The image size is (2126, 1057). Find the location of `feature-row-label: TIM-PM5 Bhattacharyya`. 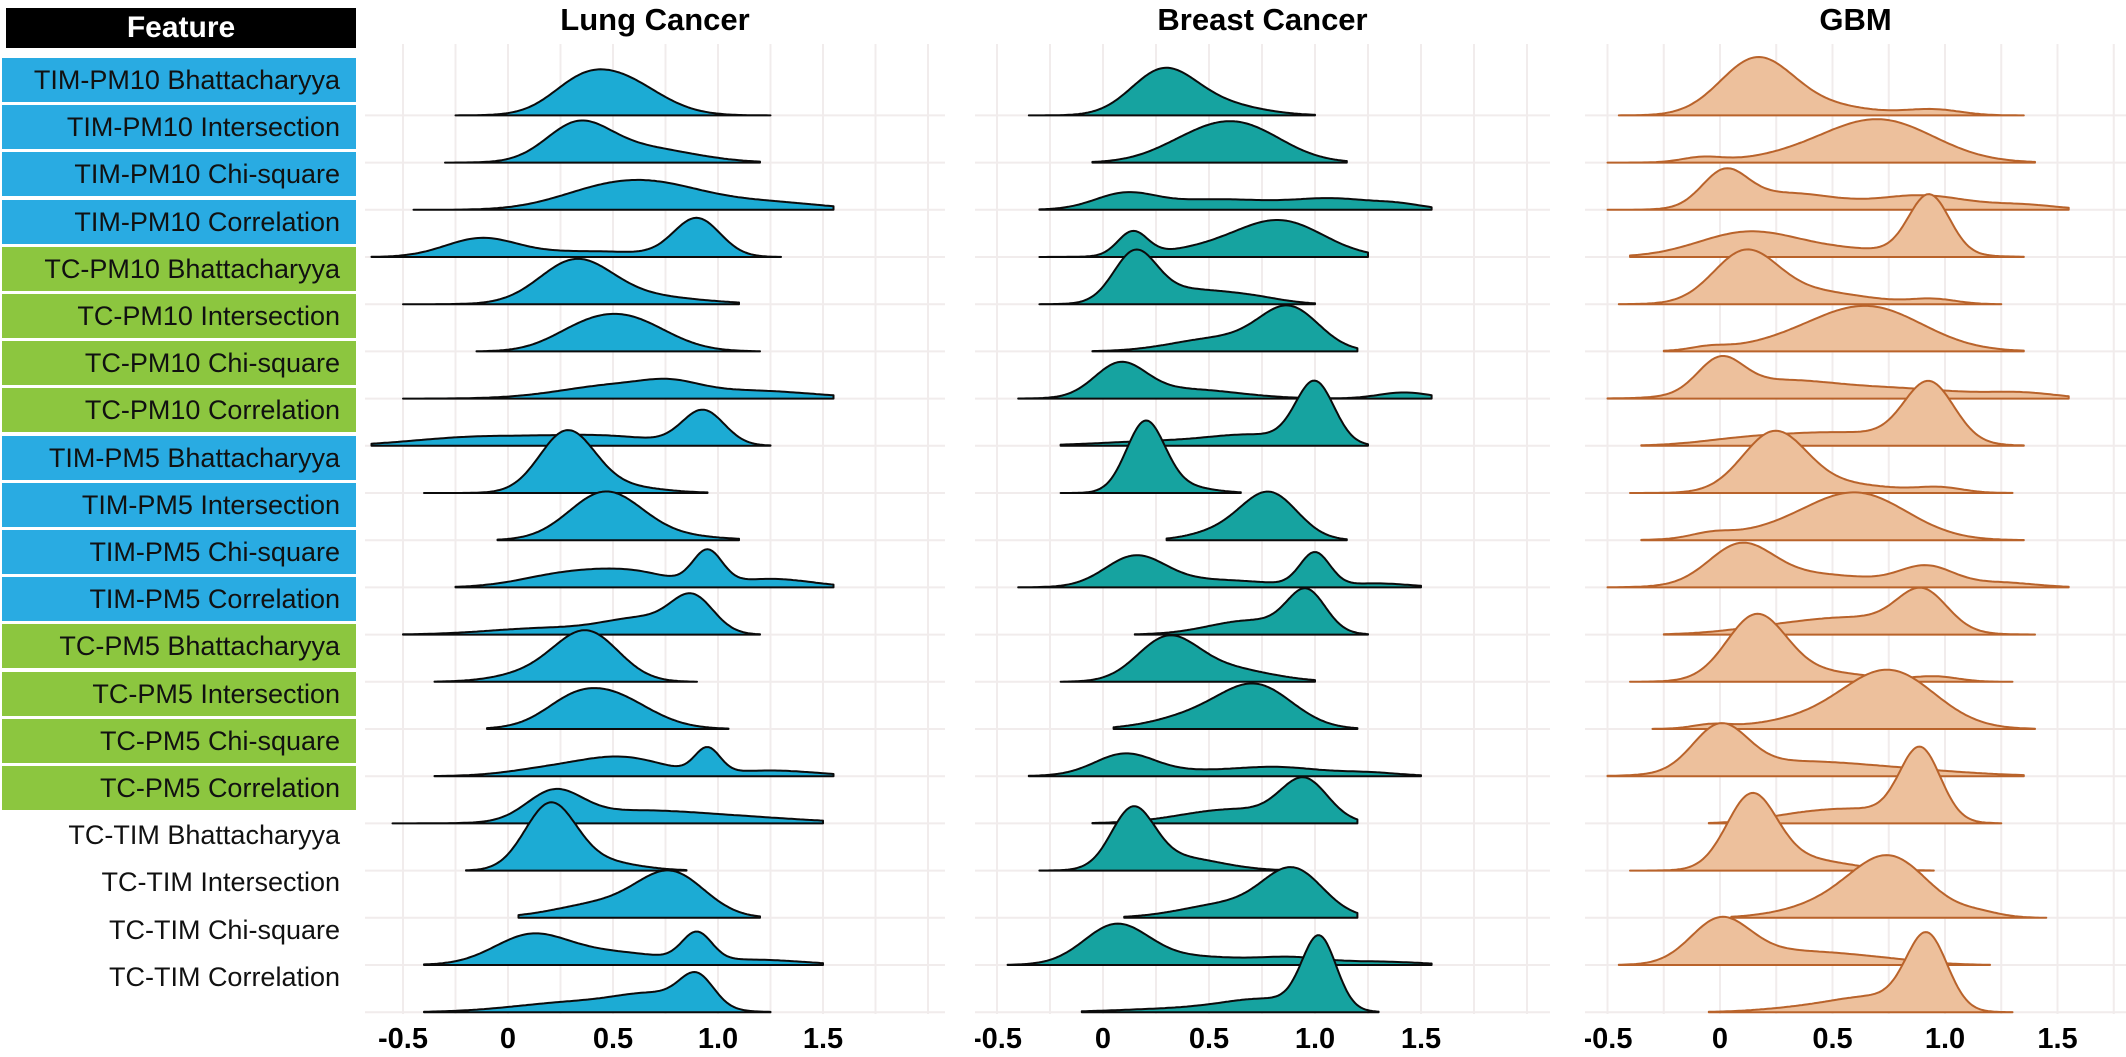

feature-row-label: TIM-PM5 Bhattacharyya is located at coordinates (194, 457).